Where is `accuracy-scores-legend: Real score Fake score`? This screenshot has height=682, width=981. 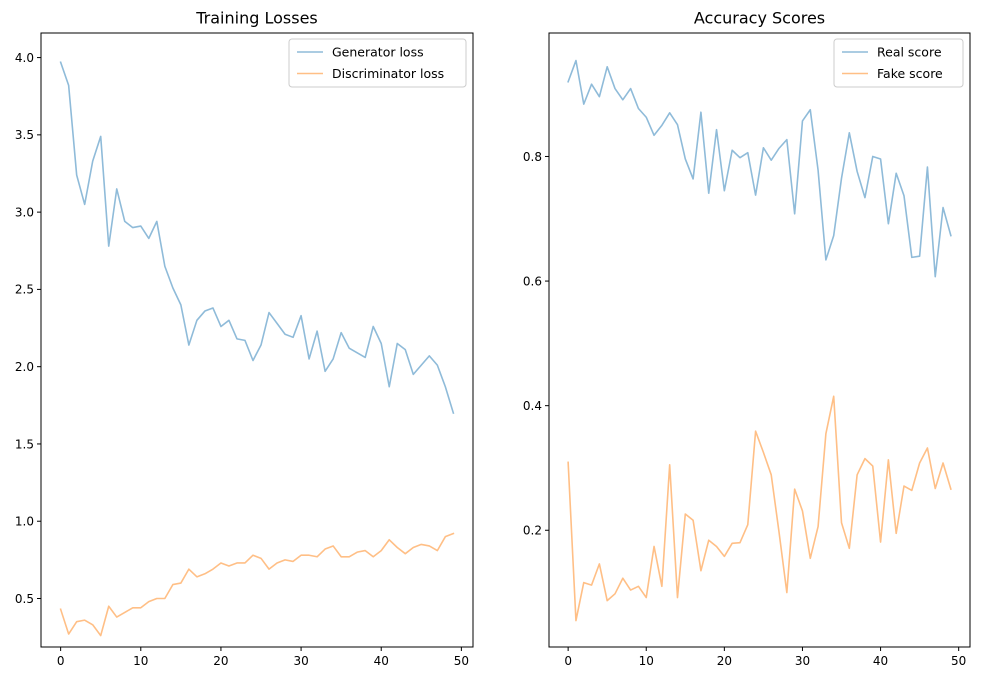 accuracy-scores-legend: Real score Fake score is located at coordinates (898, 63).